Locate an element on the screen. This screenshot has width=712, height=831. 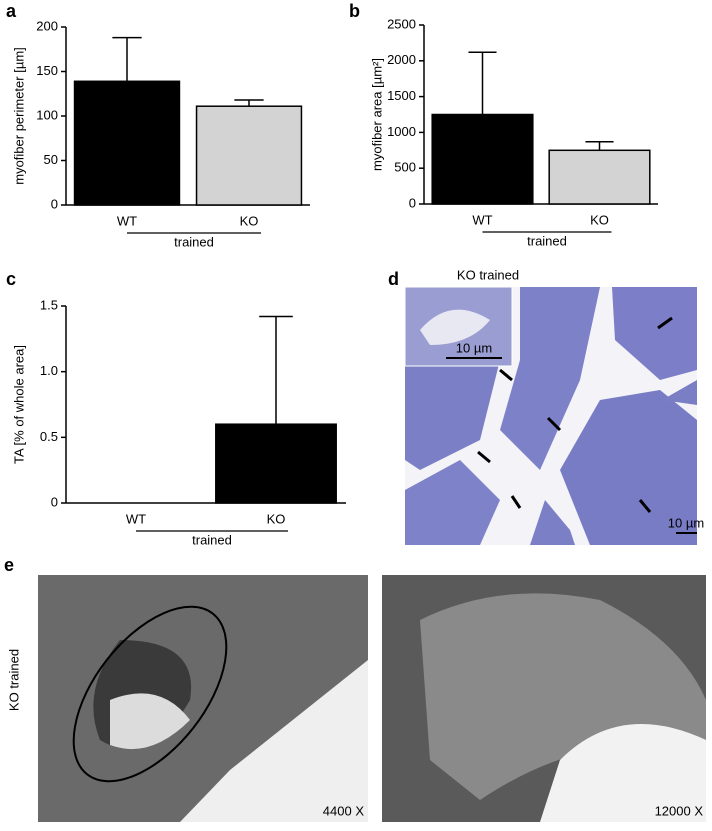
y-tick-label: 50 is located at coordinates (51, 159).